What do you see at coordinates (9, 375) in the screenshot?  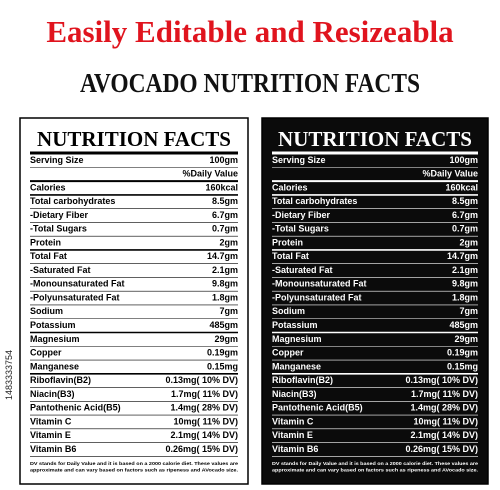 I see `stock-id: 1483333754` at bounding box center [9, 375].